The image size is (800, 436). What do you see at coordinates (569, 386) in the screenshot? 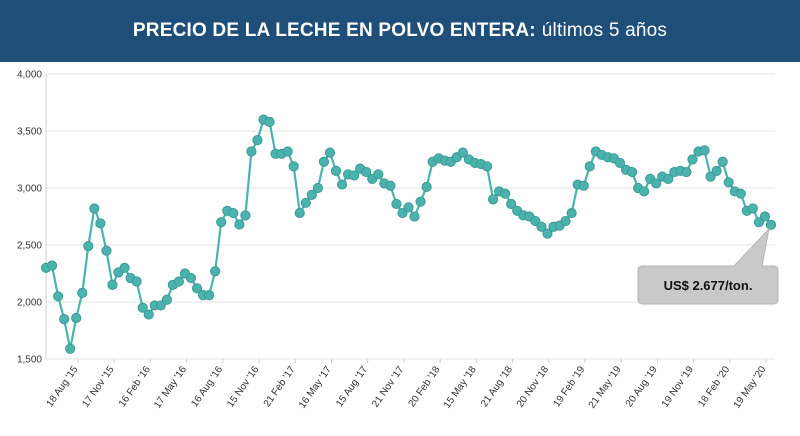
I see `x-tick-label: 19 Feb '19` at bounding box center [569, 386].